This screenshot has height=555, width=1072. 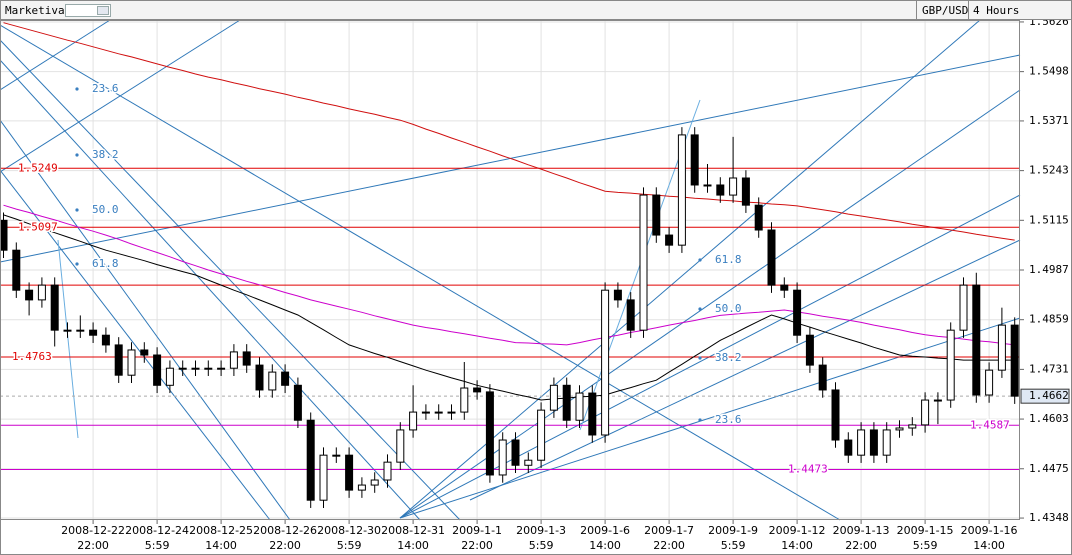 What do you see at coordinates (1049, 170) in the screenshot?
I see `y-tick-label: 1.5243` at bounding box center [1049, 170].